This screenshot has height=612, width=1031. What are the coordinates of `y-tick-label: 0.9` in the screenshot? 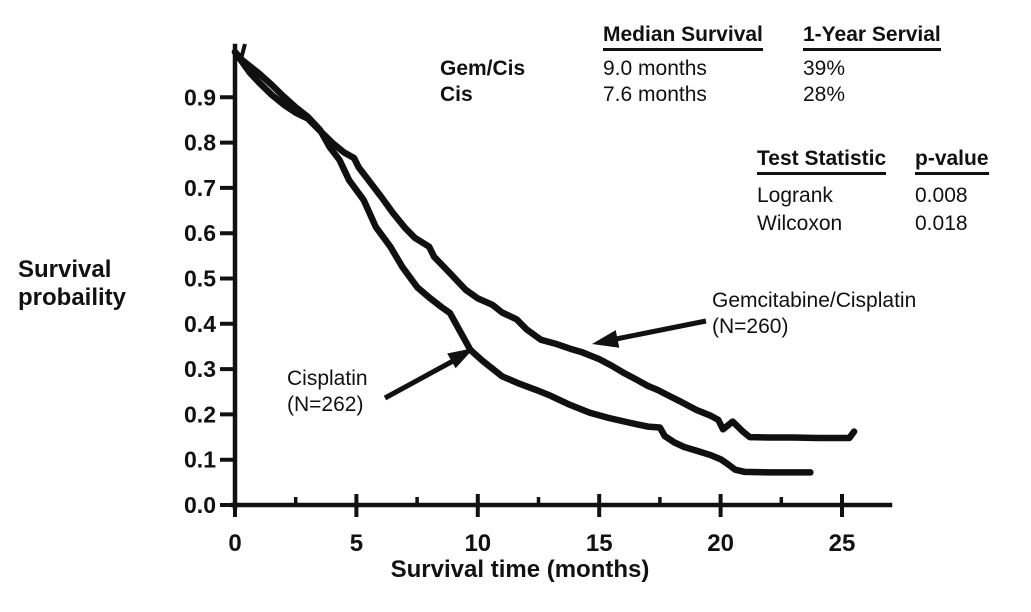 It's located at (200, 97).